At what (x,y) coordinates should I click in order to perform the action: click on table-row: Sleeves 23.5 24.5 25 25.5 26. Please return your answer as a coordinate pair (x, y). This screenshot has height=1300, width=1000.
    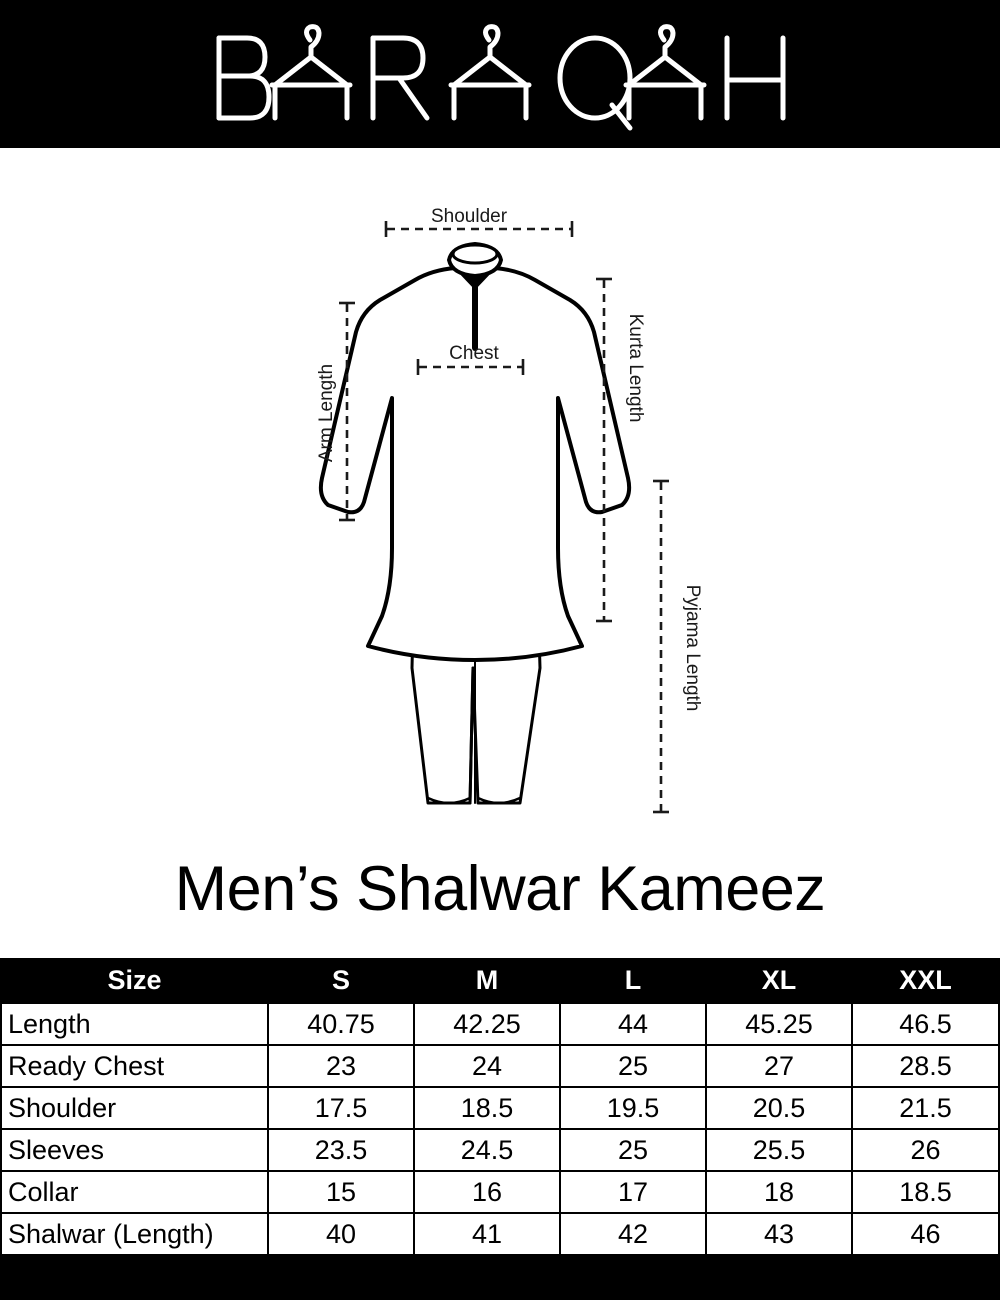
    Looking at the image, I should click on (500, 1150).